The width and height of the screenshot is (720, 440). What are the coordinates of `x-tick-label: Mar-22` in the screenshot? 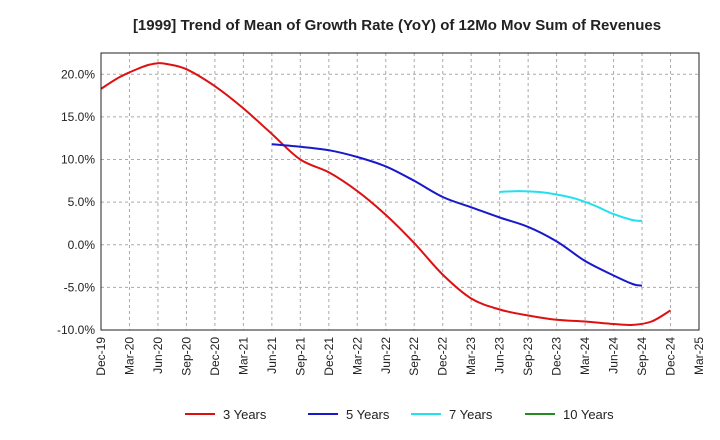 It's located at (357, 356).